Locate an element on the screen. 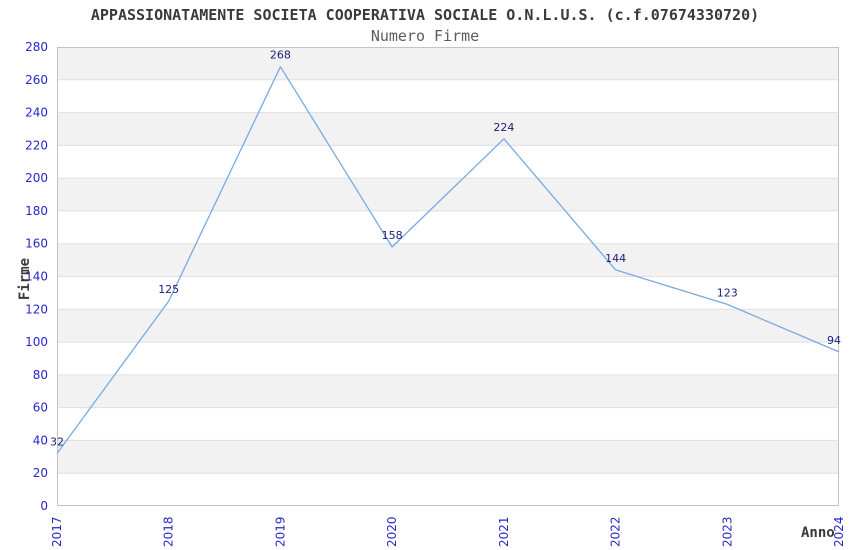 The height and width of the screenshot is (550, 850). y-tick-label: 220 is located at coordinates (36, 145).